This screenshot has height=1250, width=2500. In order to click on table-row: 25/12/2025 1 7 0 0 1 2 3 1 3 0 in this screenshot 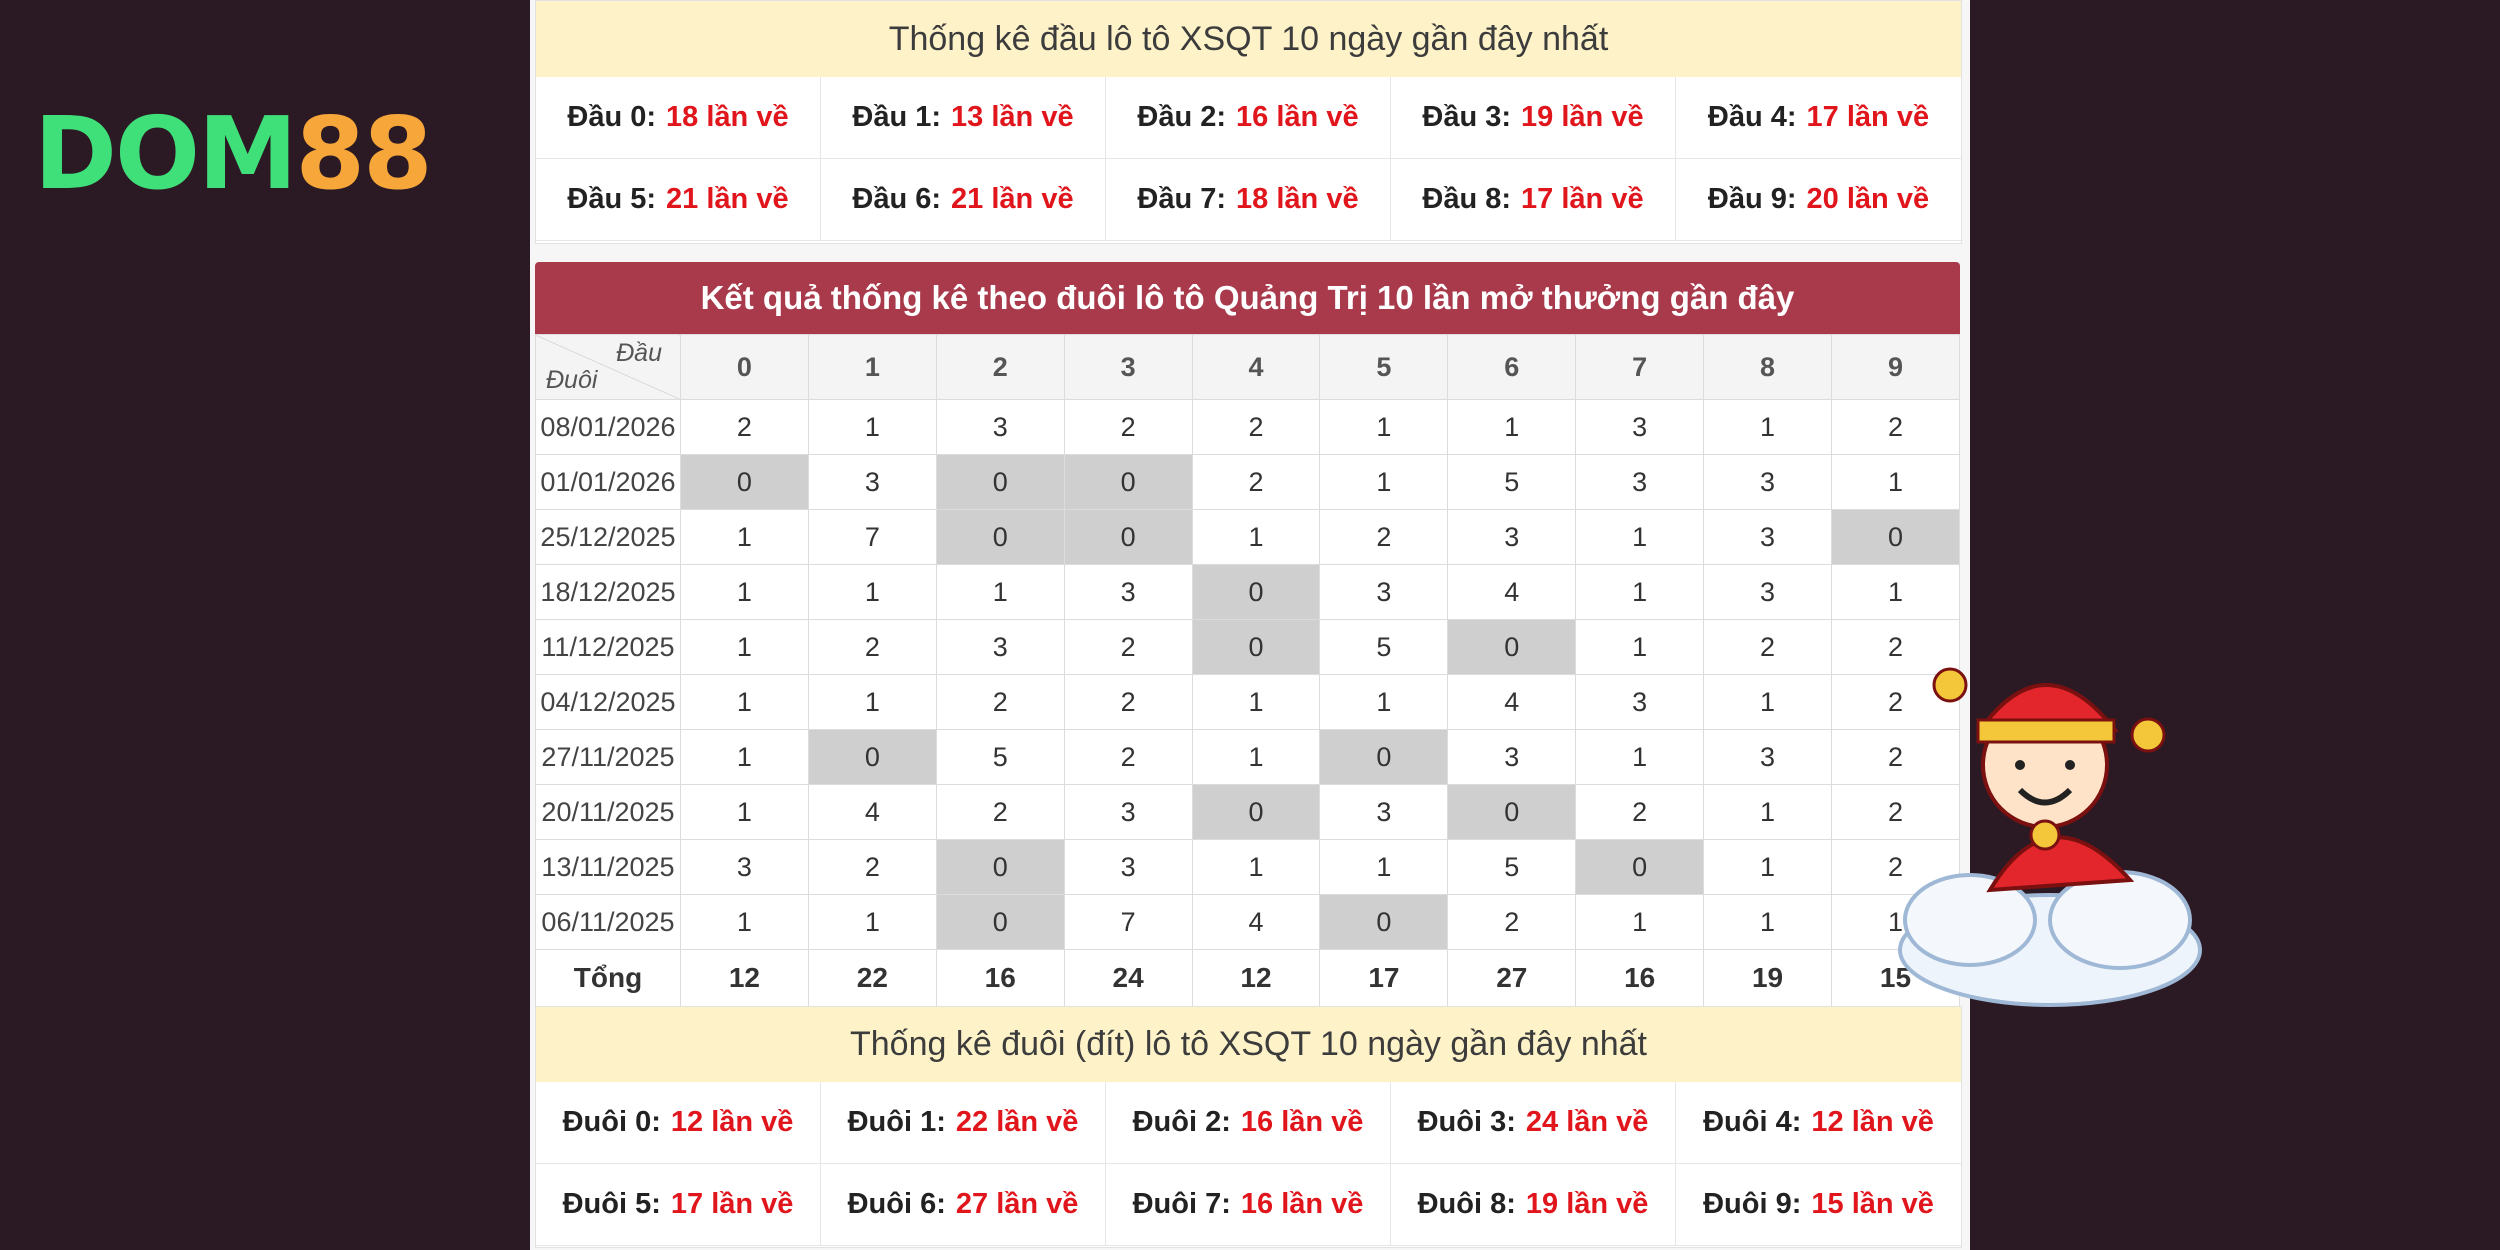, I will do `click(1247, 537)`.